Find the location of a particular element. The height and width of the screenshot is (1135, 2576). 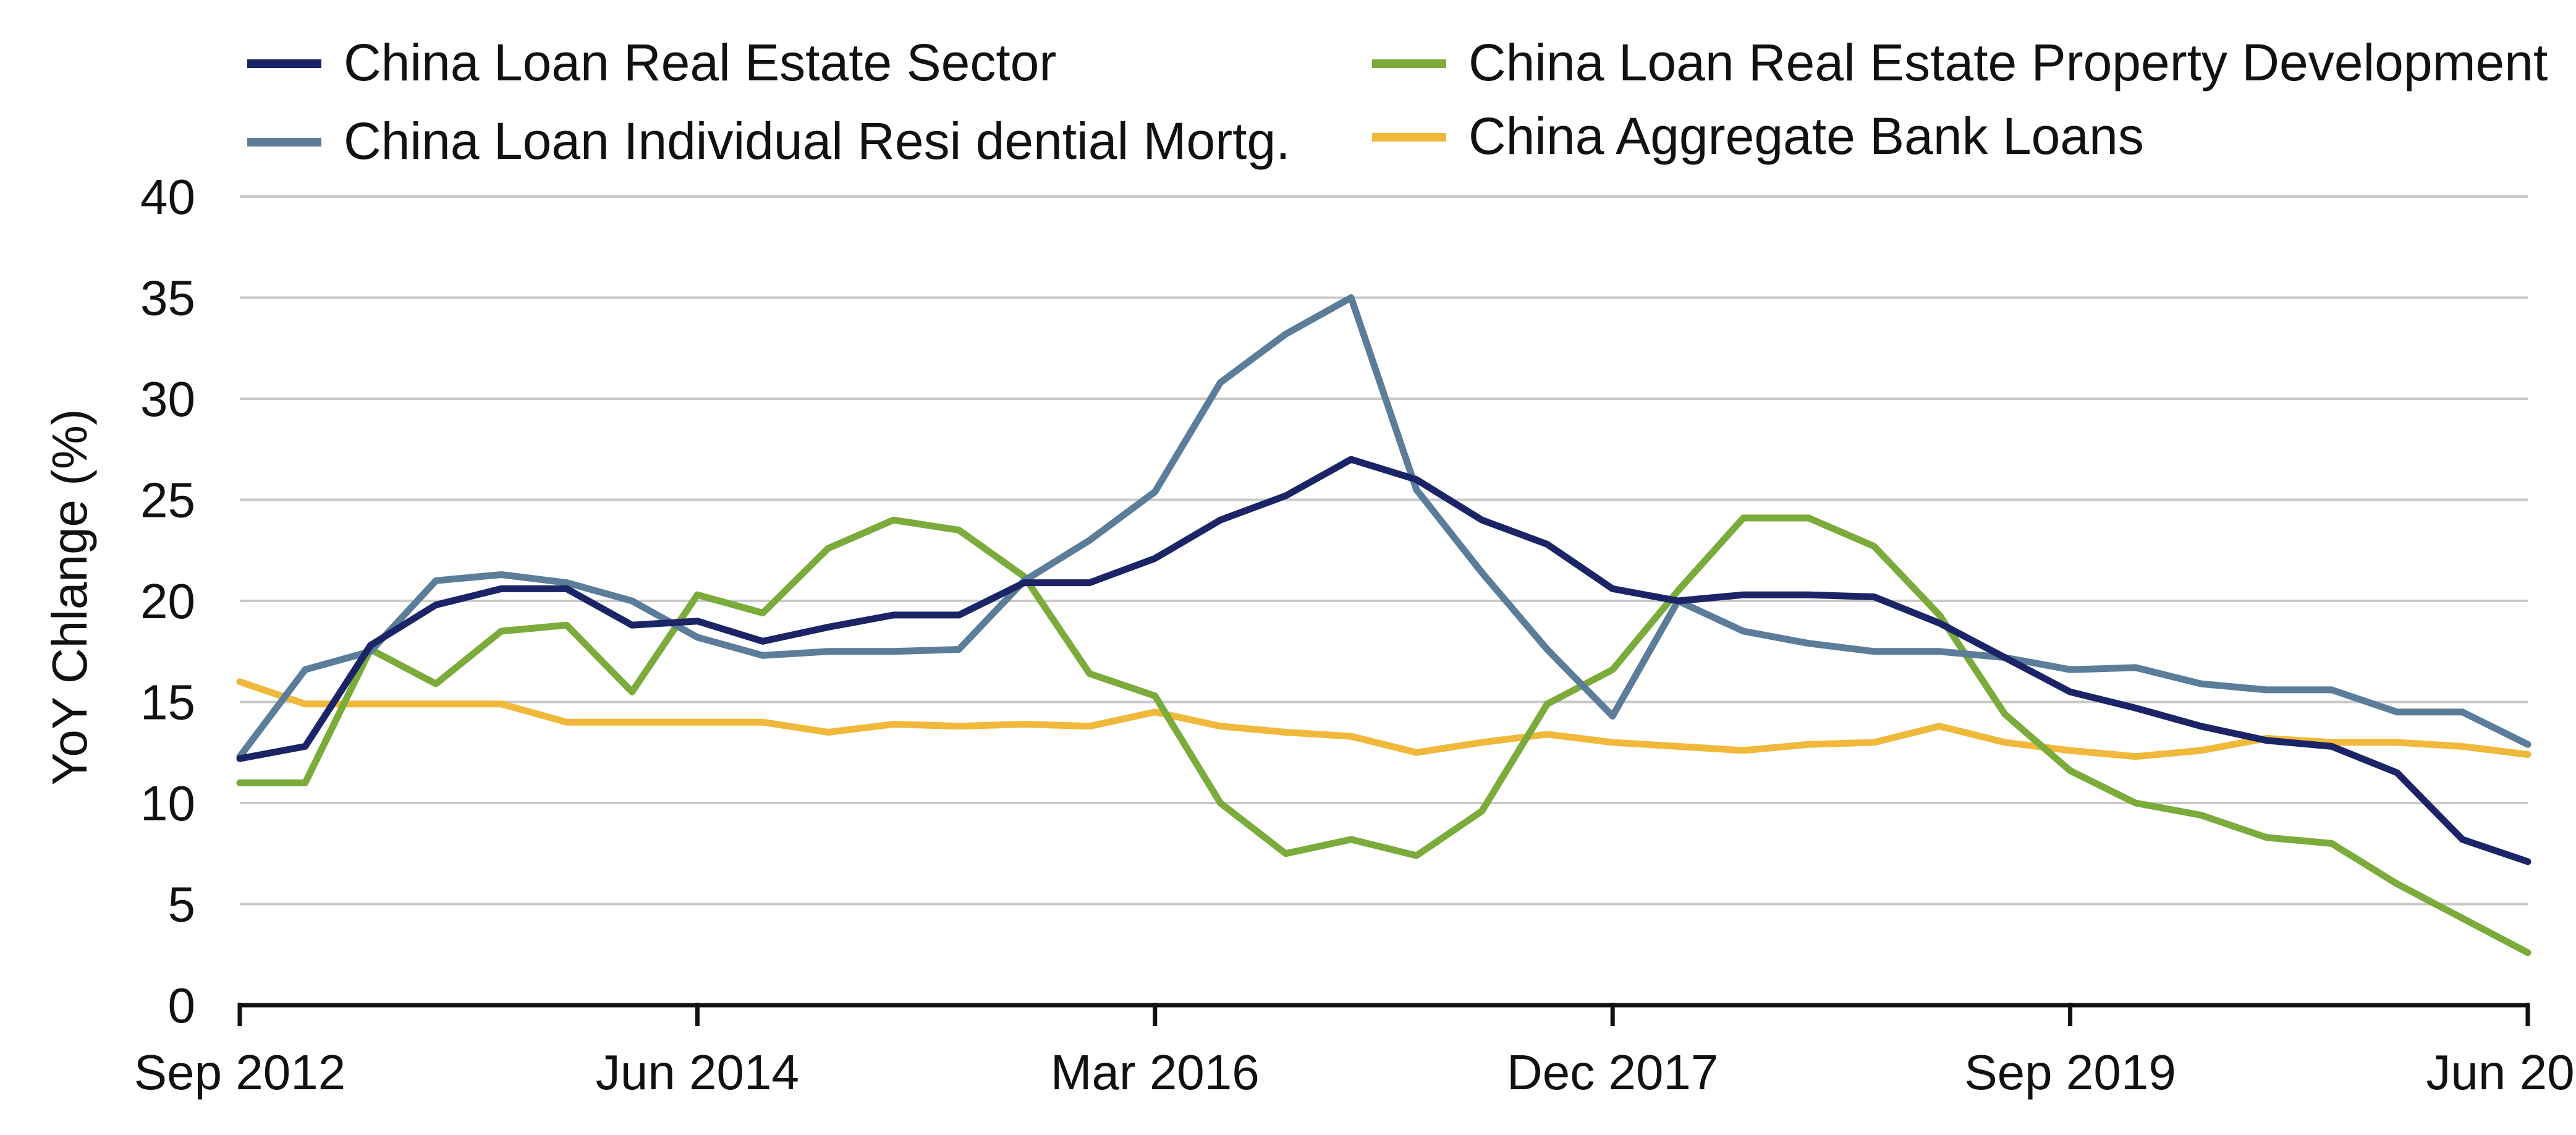

y-tick-label-15: 15 is located at coordinates (167, 702).